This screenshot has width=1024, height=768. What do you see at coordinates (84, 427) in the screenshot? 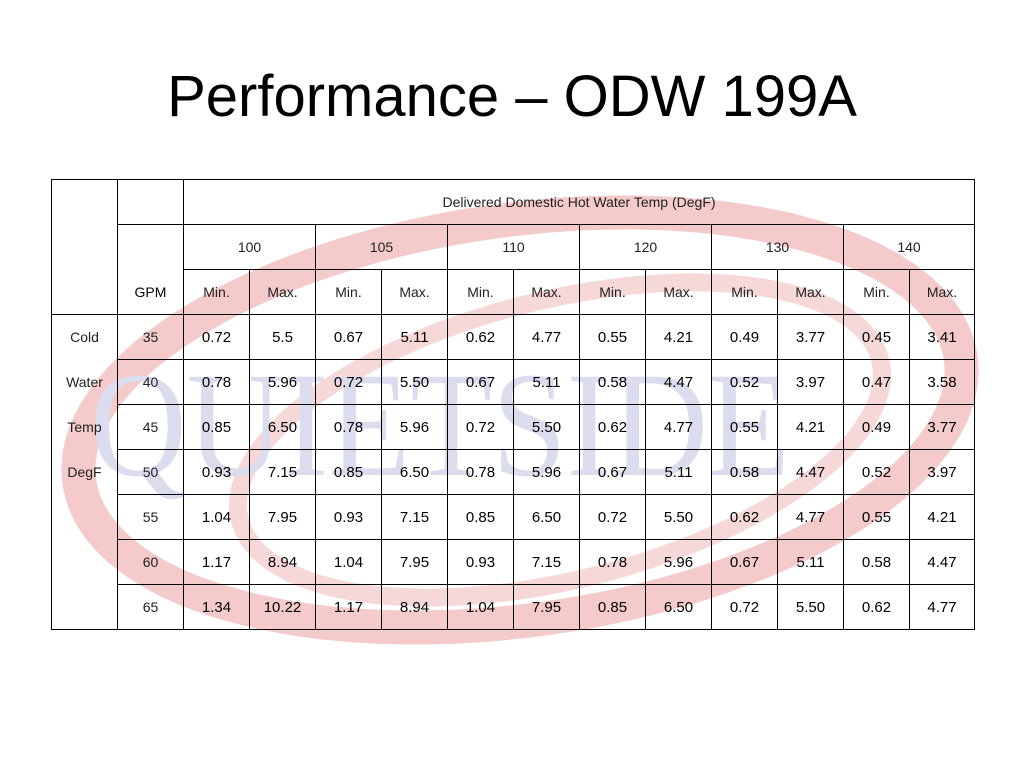
I see `side-label: Temp` at bounding box center [84, 427].